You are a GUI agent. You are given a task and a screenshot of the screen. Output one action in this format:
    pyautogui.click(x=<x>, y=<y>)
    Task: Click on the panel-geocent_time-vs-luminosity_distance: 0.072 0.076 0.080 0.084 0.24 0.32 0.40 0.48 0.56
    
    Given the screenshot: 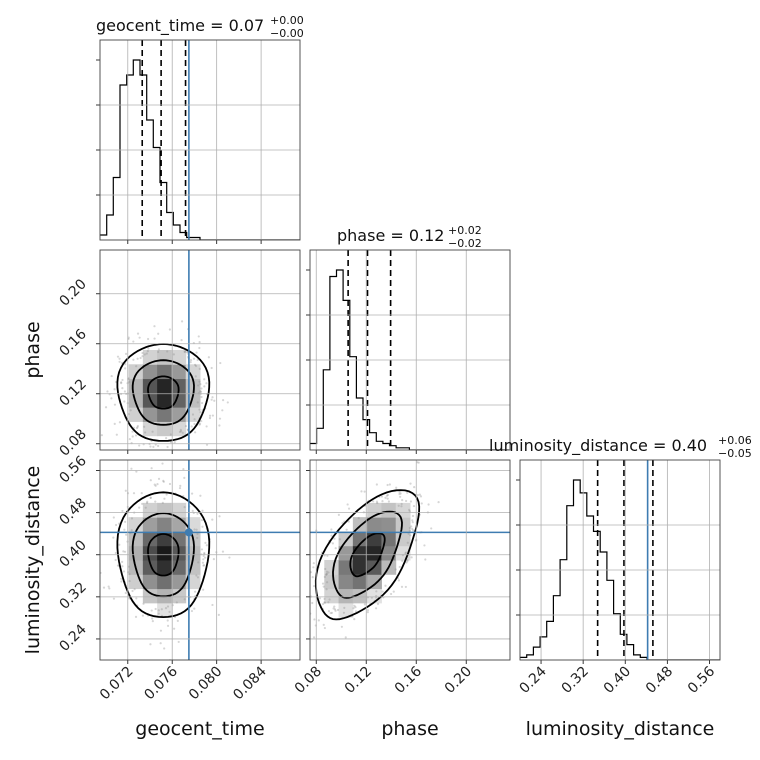 What is the action you would take?
    pyautogui.click(x=178, y=578)
    